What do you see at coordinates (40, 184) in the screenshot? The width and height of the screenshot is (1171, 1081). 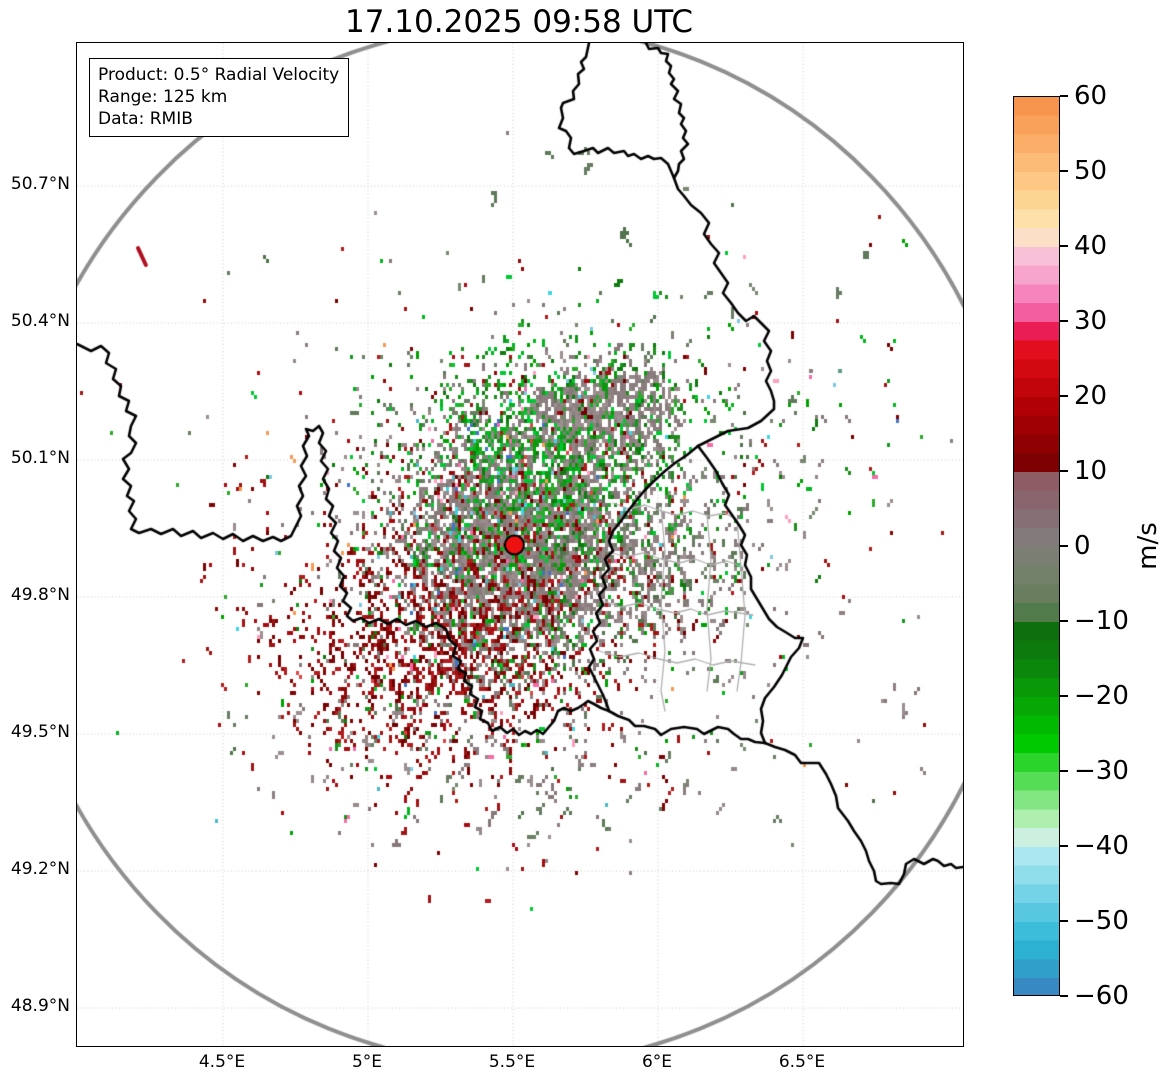 I see `lat-tick-label: 50.7°N` at bounding box center [40, 184].